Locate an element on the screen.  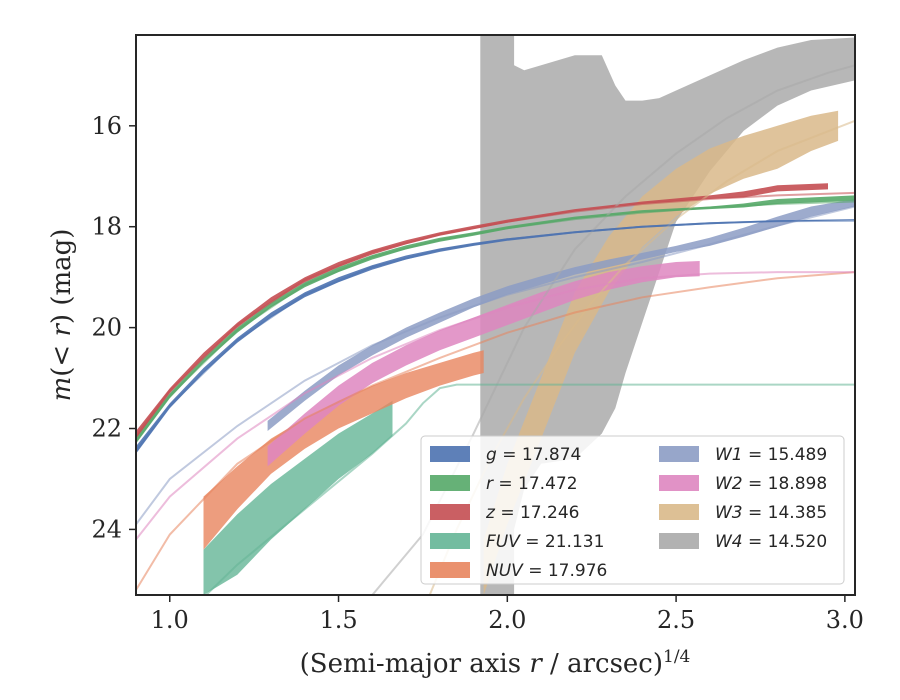
legend-swatch-w3 is located at coordinates (679, 512).